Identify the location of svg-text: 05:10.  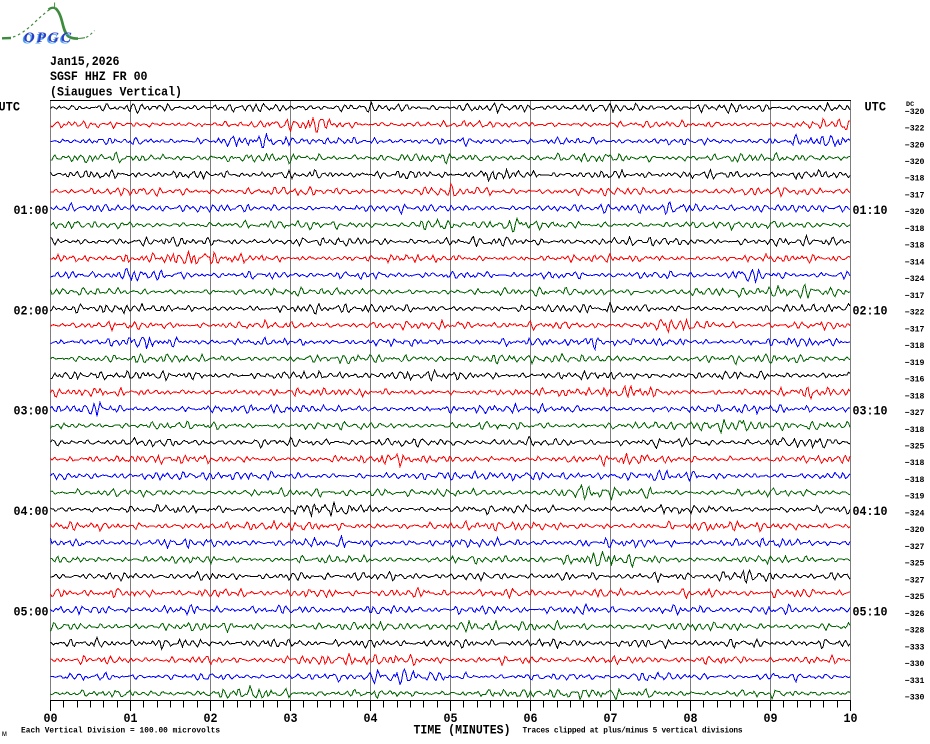
(870, 613).